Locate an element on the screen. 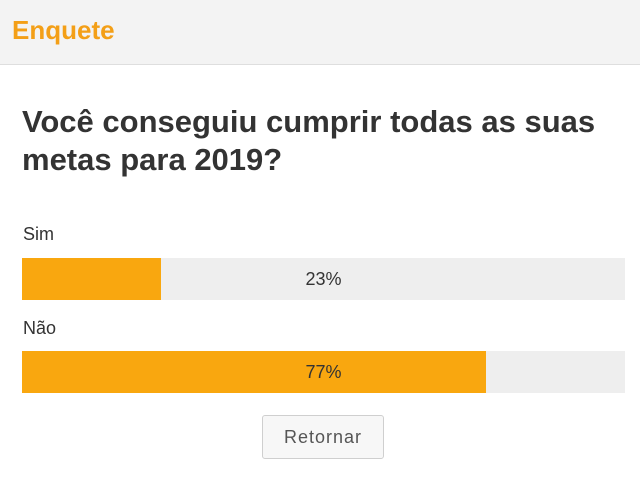 This screenshot has width=640, height=480. poll-header: Enquete is located at coordinates (320, 32).